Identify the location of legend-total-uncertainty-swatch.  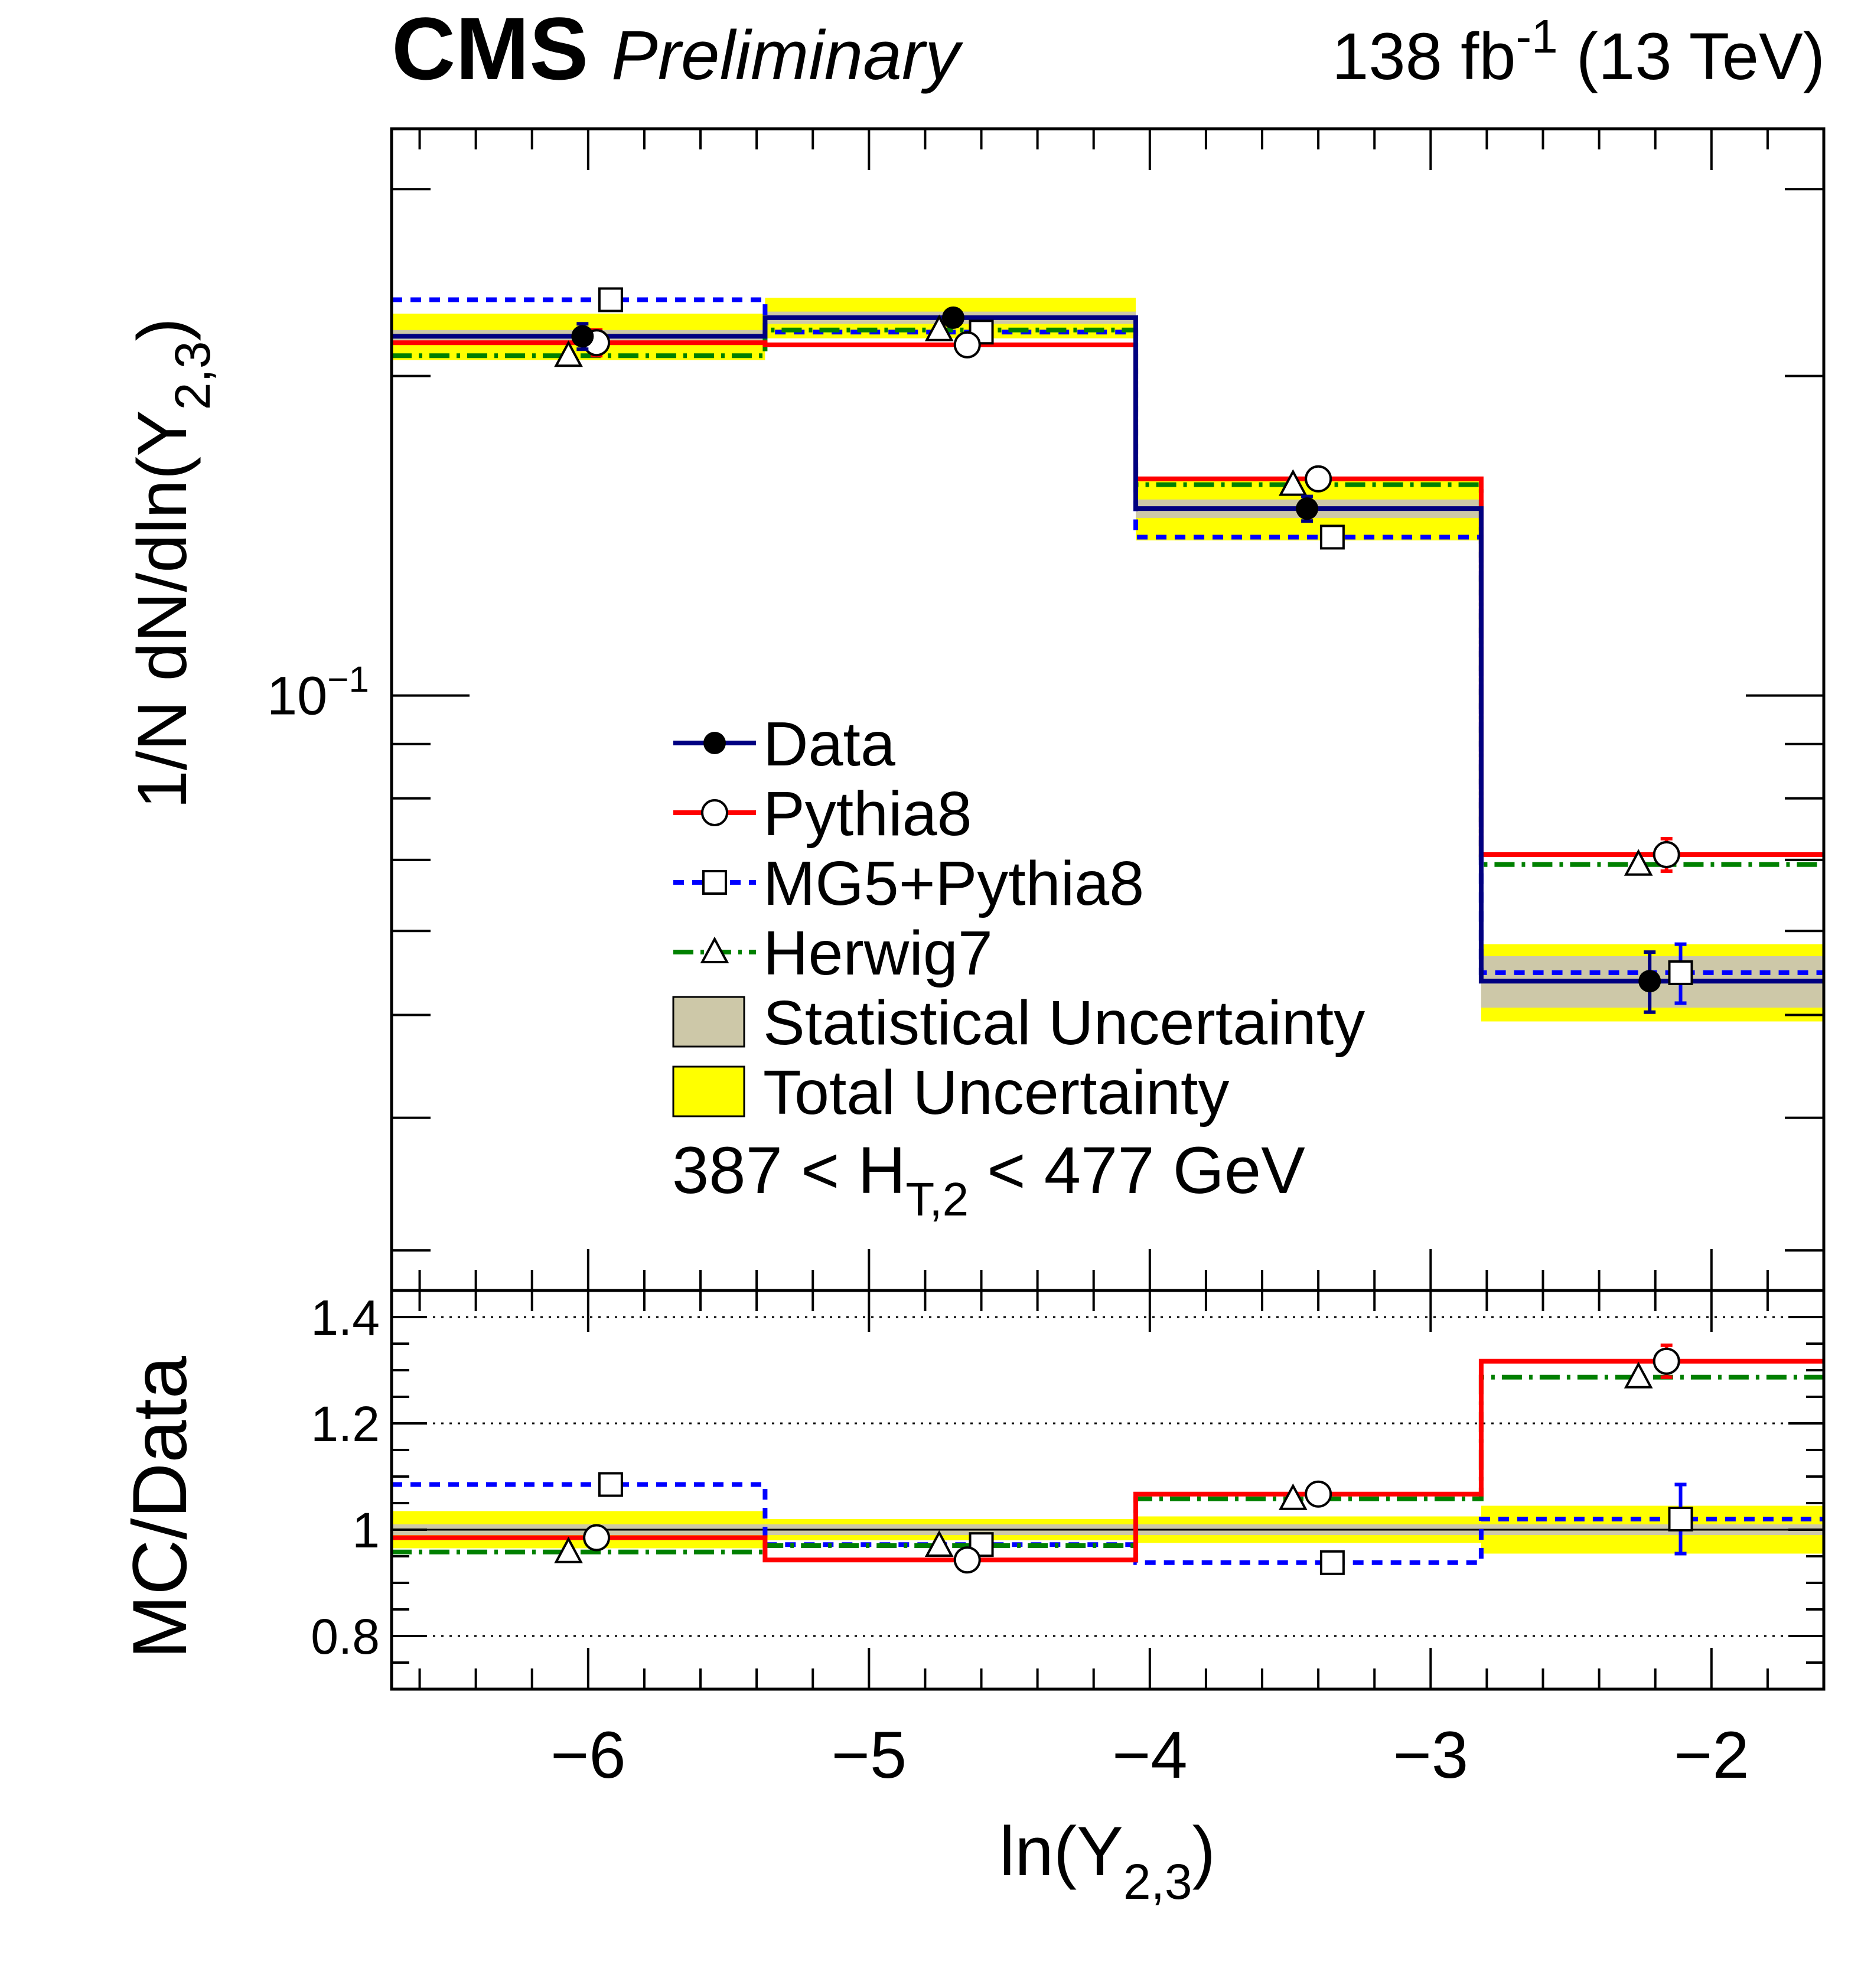
(708, 1091).